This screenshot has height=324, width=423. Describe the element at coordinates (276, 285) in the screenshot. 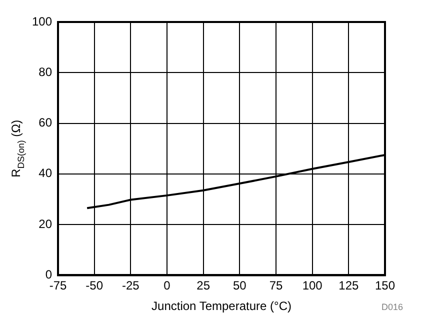

I see `x-tick-label: 75` at that location.